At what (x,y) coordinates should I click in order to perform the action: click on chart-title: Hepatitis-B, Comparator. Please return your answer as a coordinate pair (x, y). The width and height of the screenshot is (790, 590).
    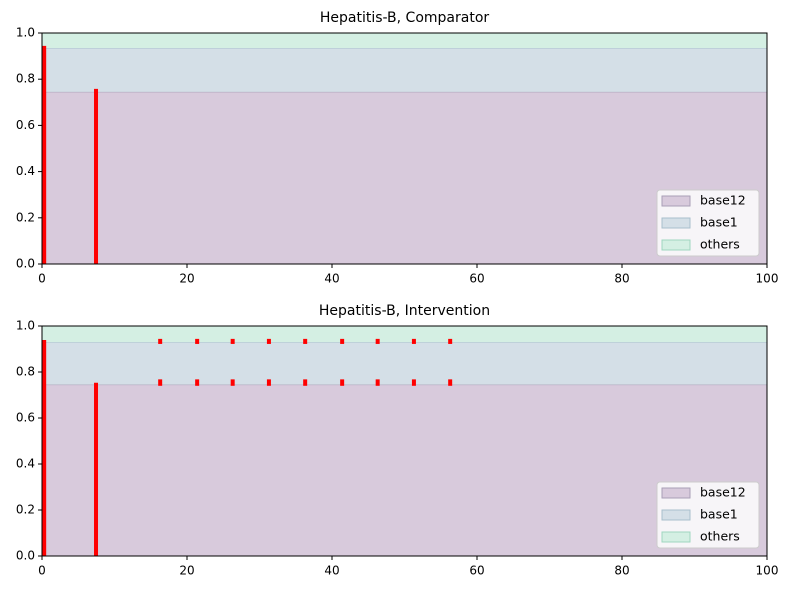
    Looking at the image, I should click on (405, 18).